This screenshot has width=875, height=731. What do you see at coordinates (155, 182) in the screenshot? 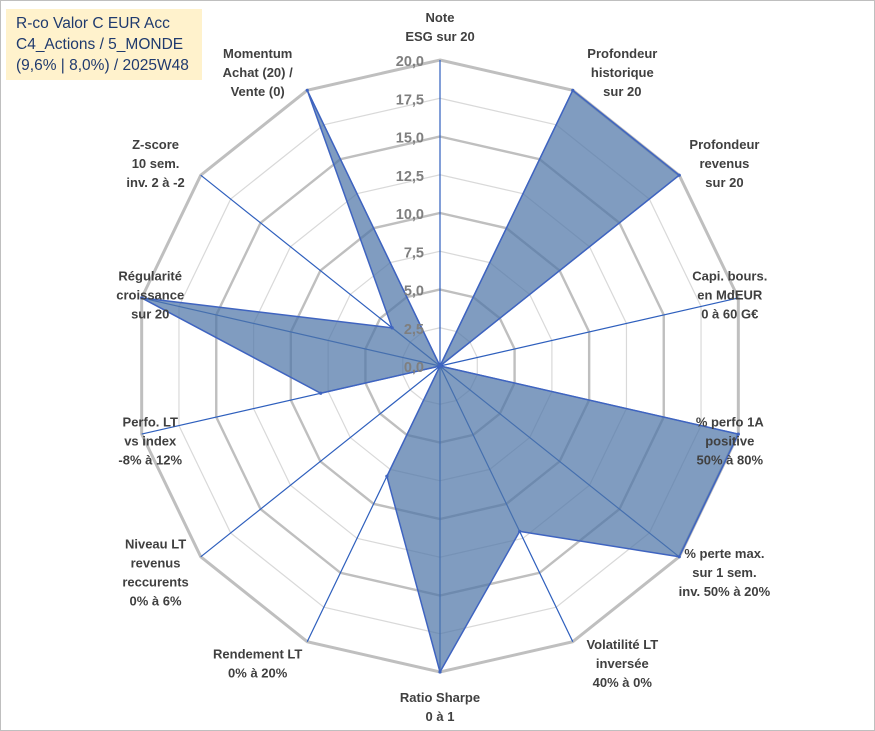
I see `axis-label-line: inv. 2 à -2` at bounding box center [155, 182].